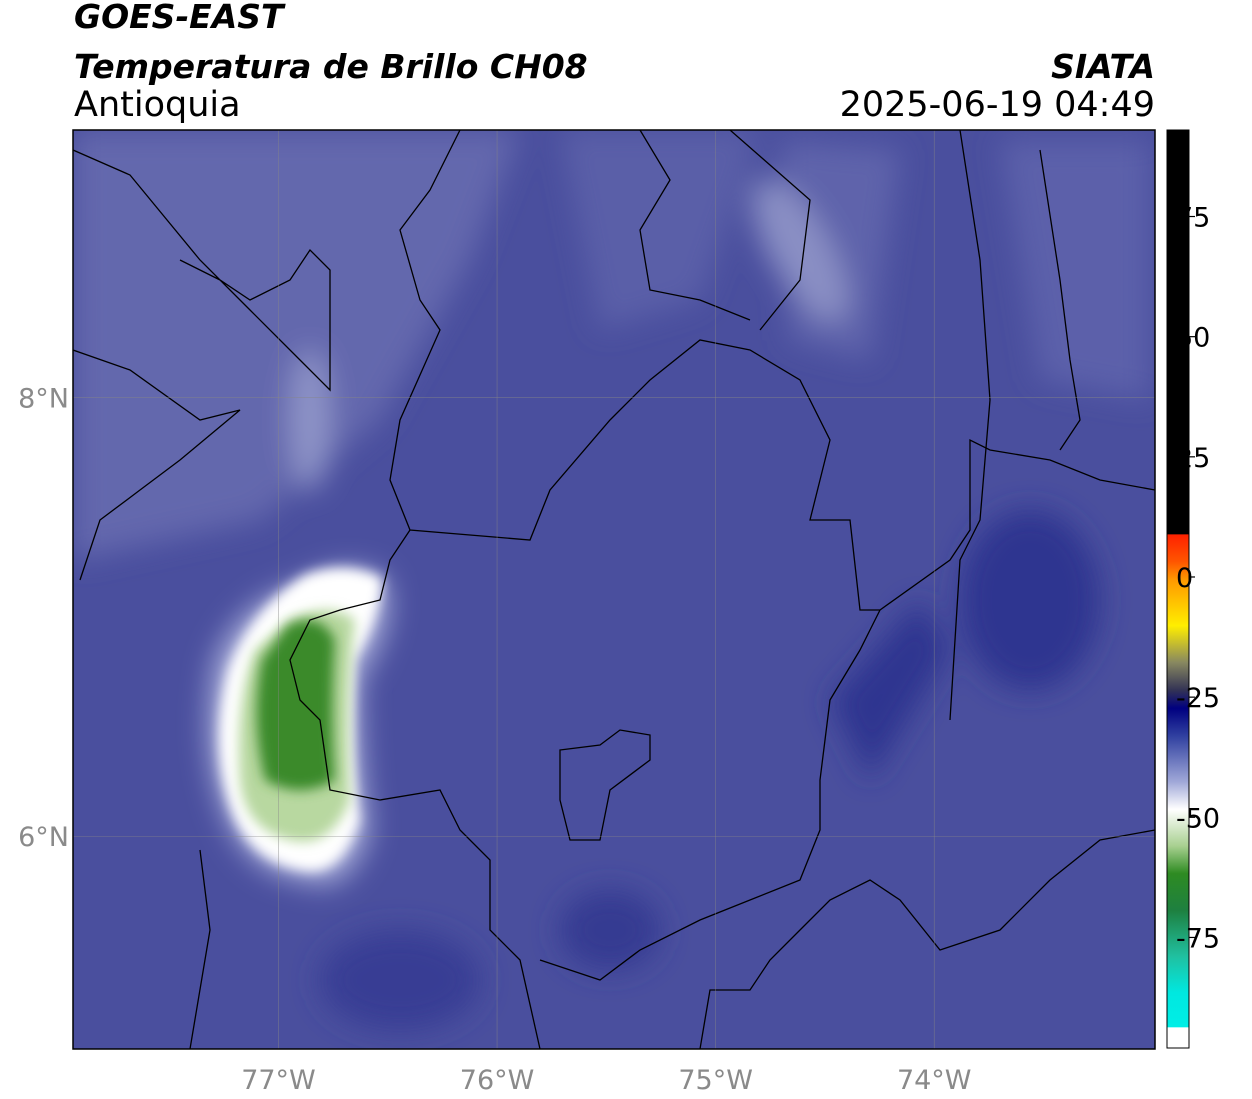 The image size is (1252, 1099). What do you see at coordinates (997, 105) in the screenshot?
I see `datetime: 2025-06-19 04:49` at bounding box center [997, 105].